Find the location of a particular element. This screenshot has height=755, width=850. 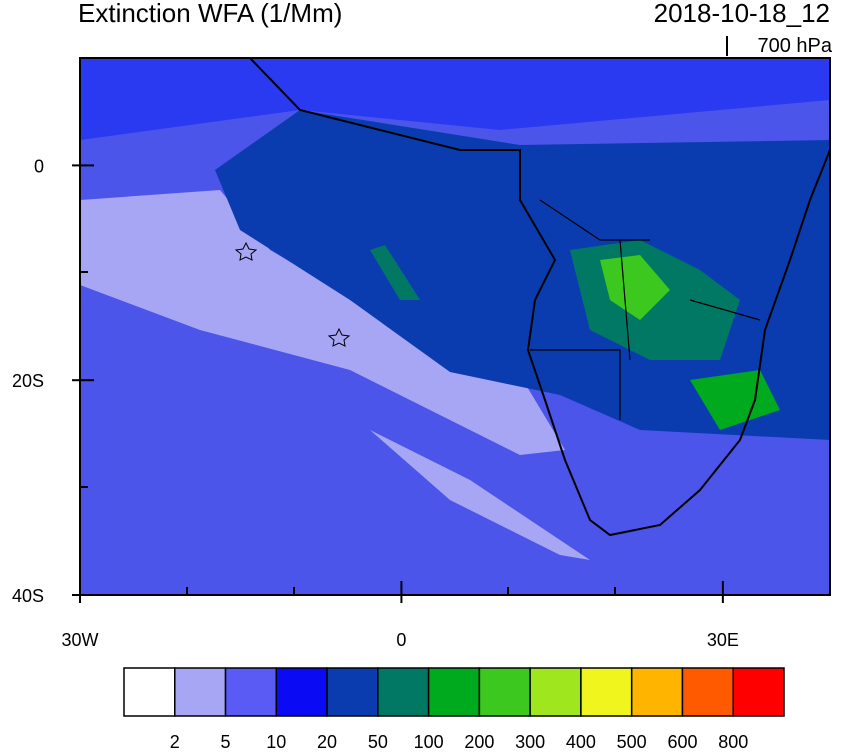

colorbar-label: 300 is located at coordinates (530, 741).